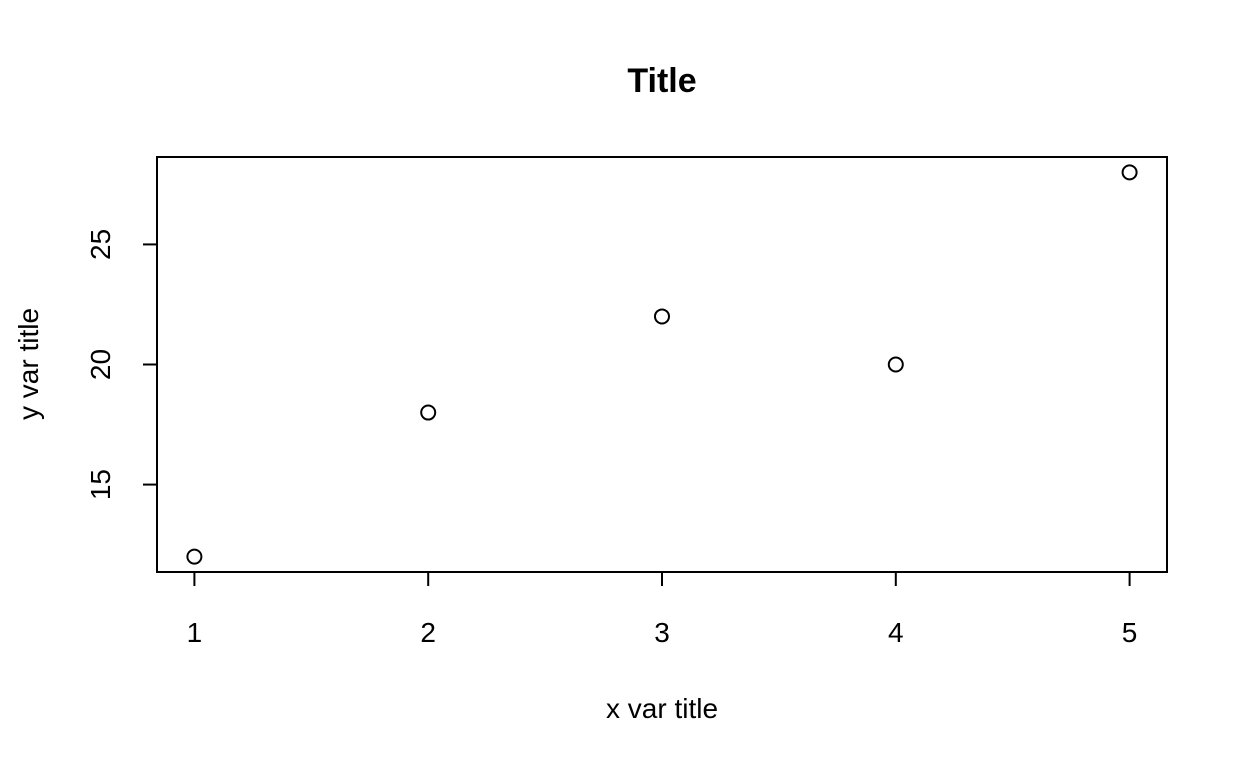 This screenshot has height=768, width=1248. What do you see at coordinates (121, 364) in the screenshot?
I see `y-axis: 15 20 25` at bounding box center [121, 364].